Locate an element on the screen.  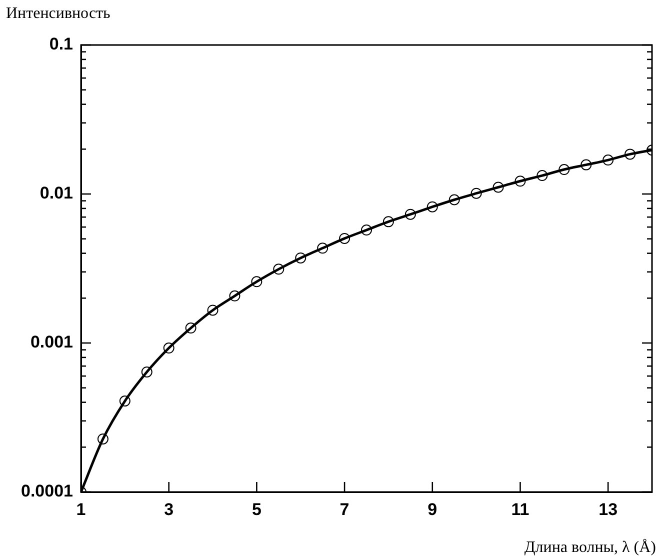
x-tick-label: 5 is located at coordinates (257, 509).